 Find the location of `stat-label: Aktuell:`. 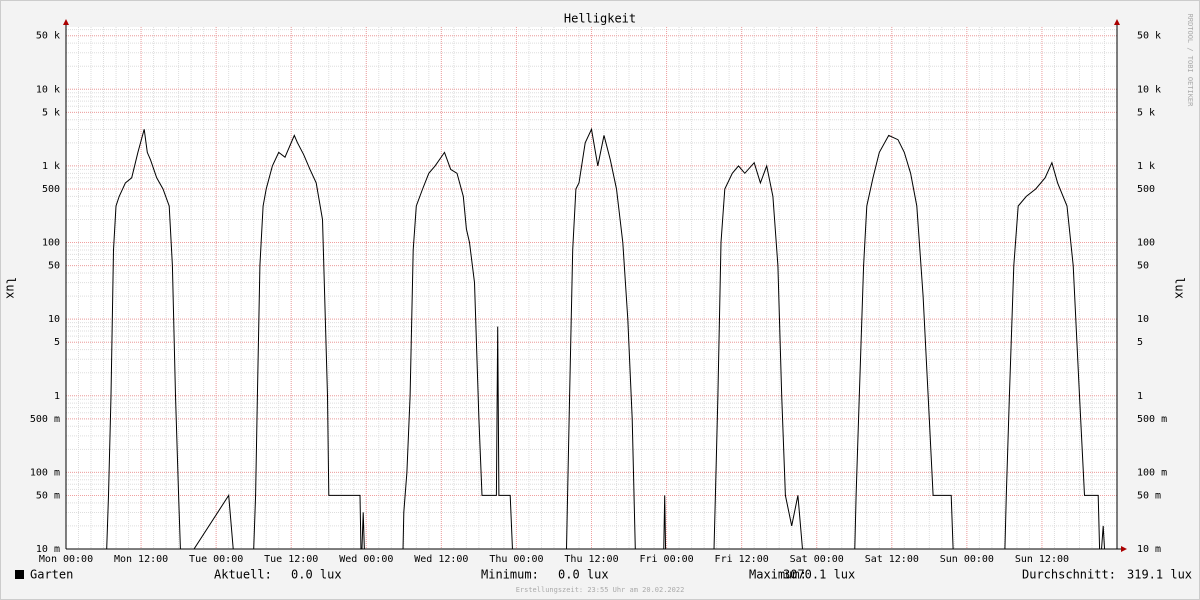

stat-label: Aktuell: is located at coordinates (243, 575).